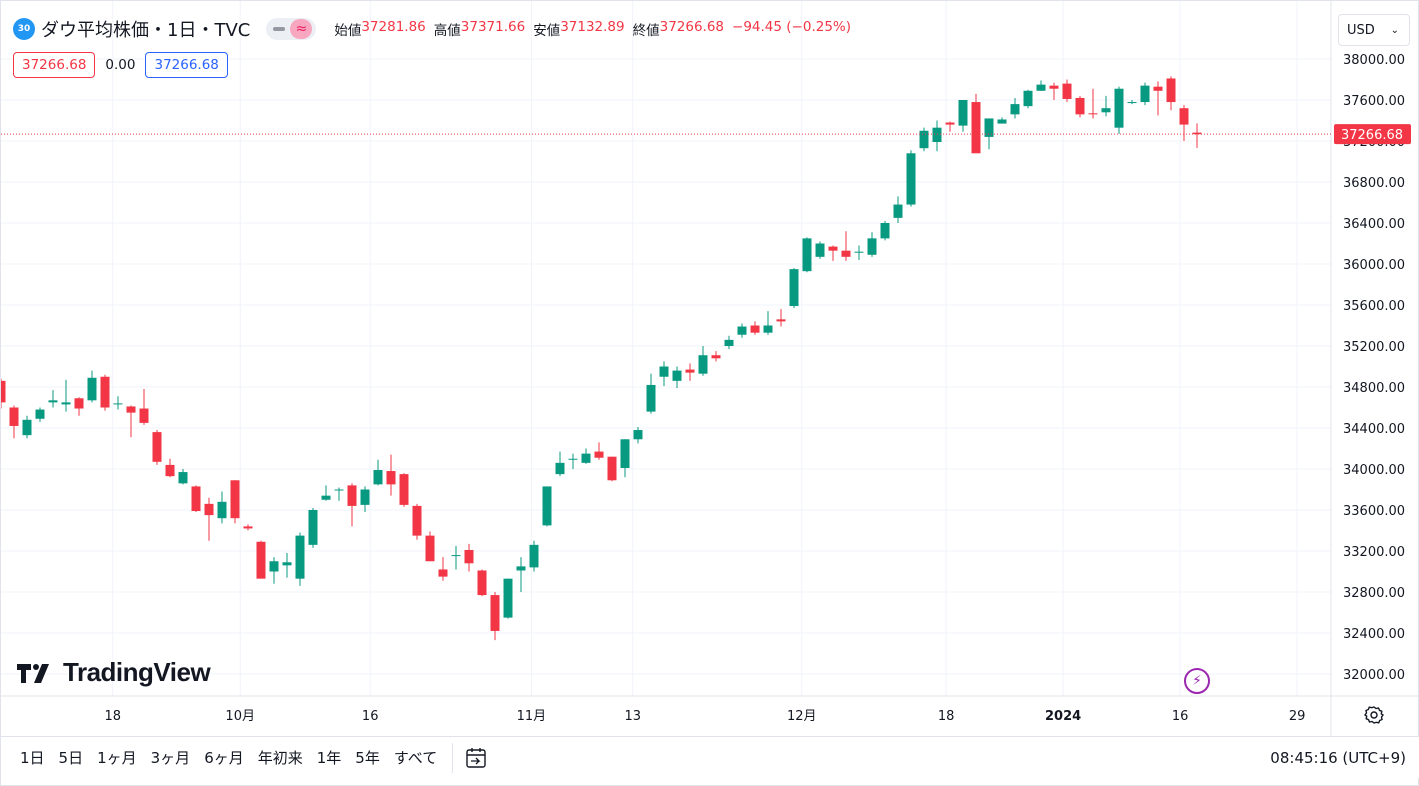 Image resolution: width=1419 pixels, height=786 pixels. What do you see at coordinates (1063, 716) in the screenshot?
I see `x-tick-label: 2024` at bounding box center [1063, 716].